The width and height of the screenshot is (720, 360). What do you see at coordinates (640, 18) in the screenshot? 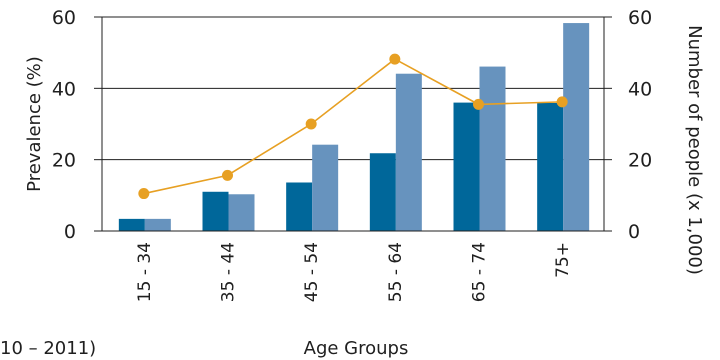
I see `y2-tick-label: 60` at bounding box center [640, 18].